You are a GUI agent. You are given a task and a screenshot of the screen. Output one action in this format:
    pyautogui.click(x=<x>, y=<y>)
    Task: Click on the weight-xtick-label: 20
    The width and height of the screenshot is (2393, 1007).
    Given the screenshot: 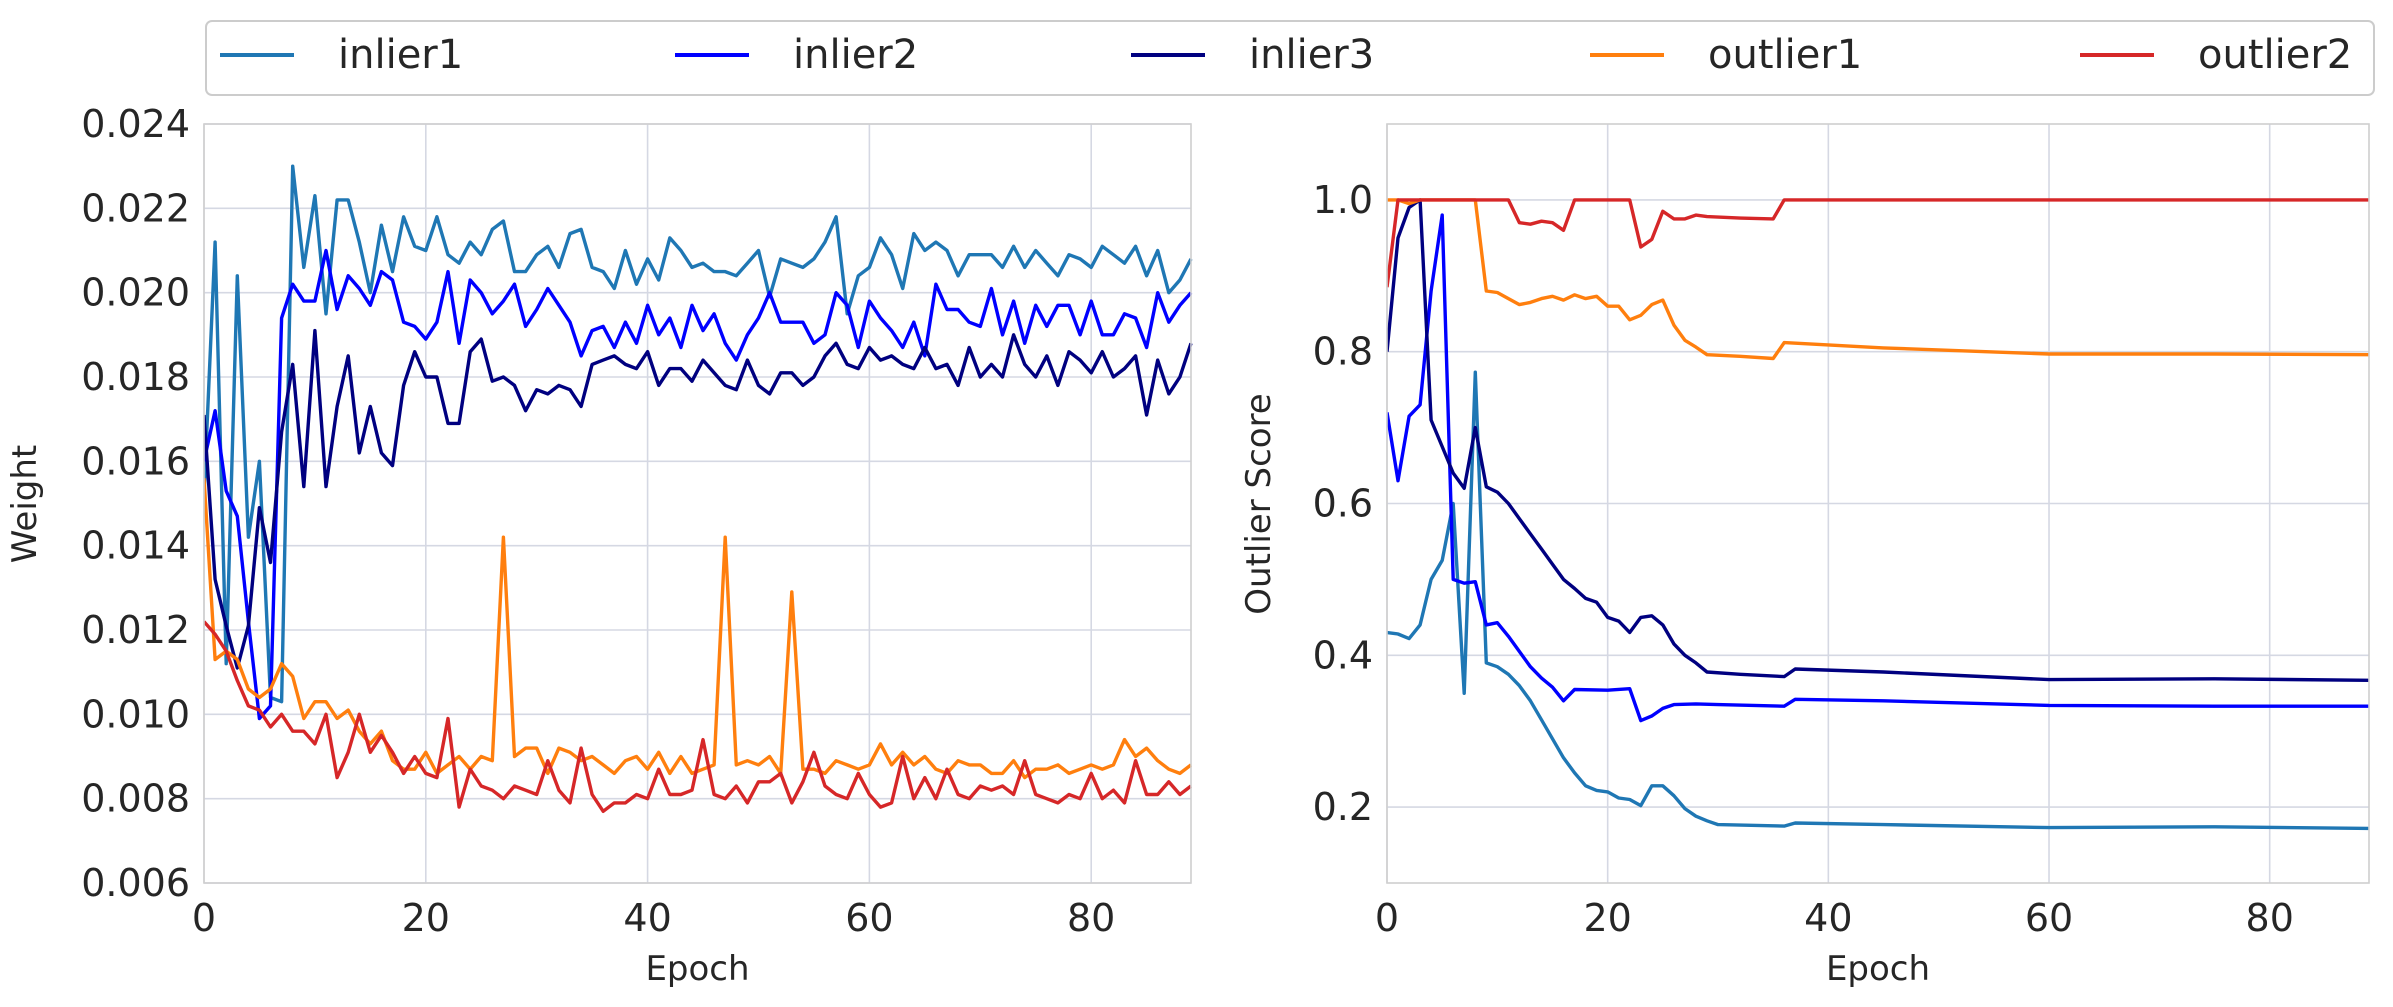 What is the action you would take?
    pyautogui.click(x=426, y=918)
    